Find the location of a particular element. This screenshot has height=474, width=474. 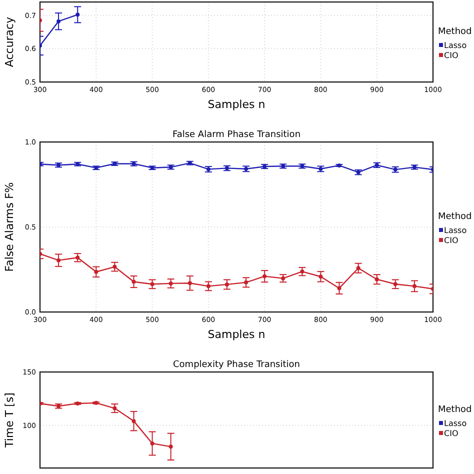

y-axis-title: Time T [s] is located at coordinates (9, 420).